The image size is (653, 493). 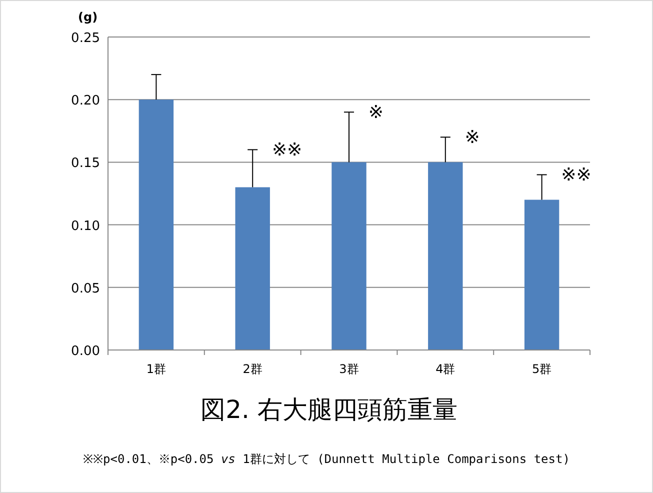 What do you see at coordinates (329, 409) in the screenshot?
I see `text: 図2. 右大腿四頭筋重量` at bounding box center [329, 409].